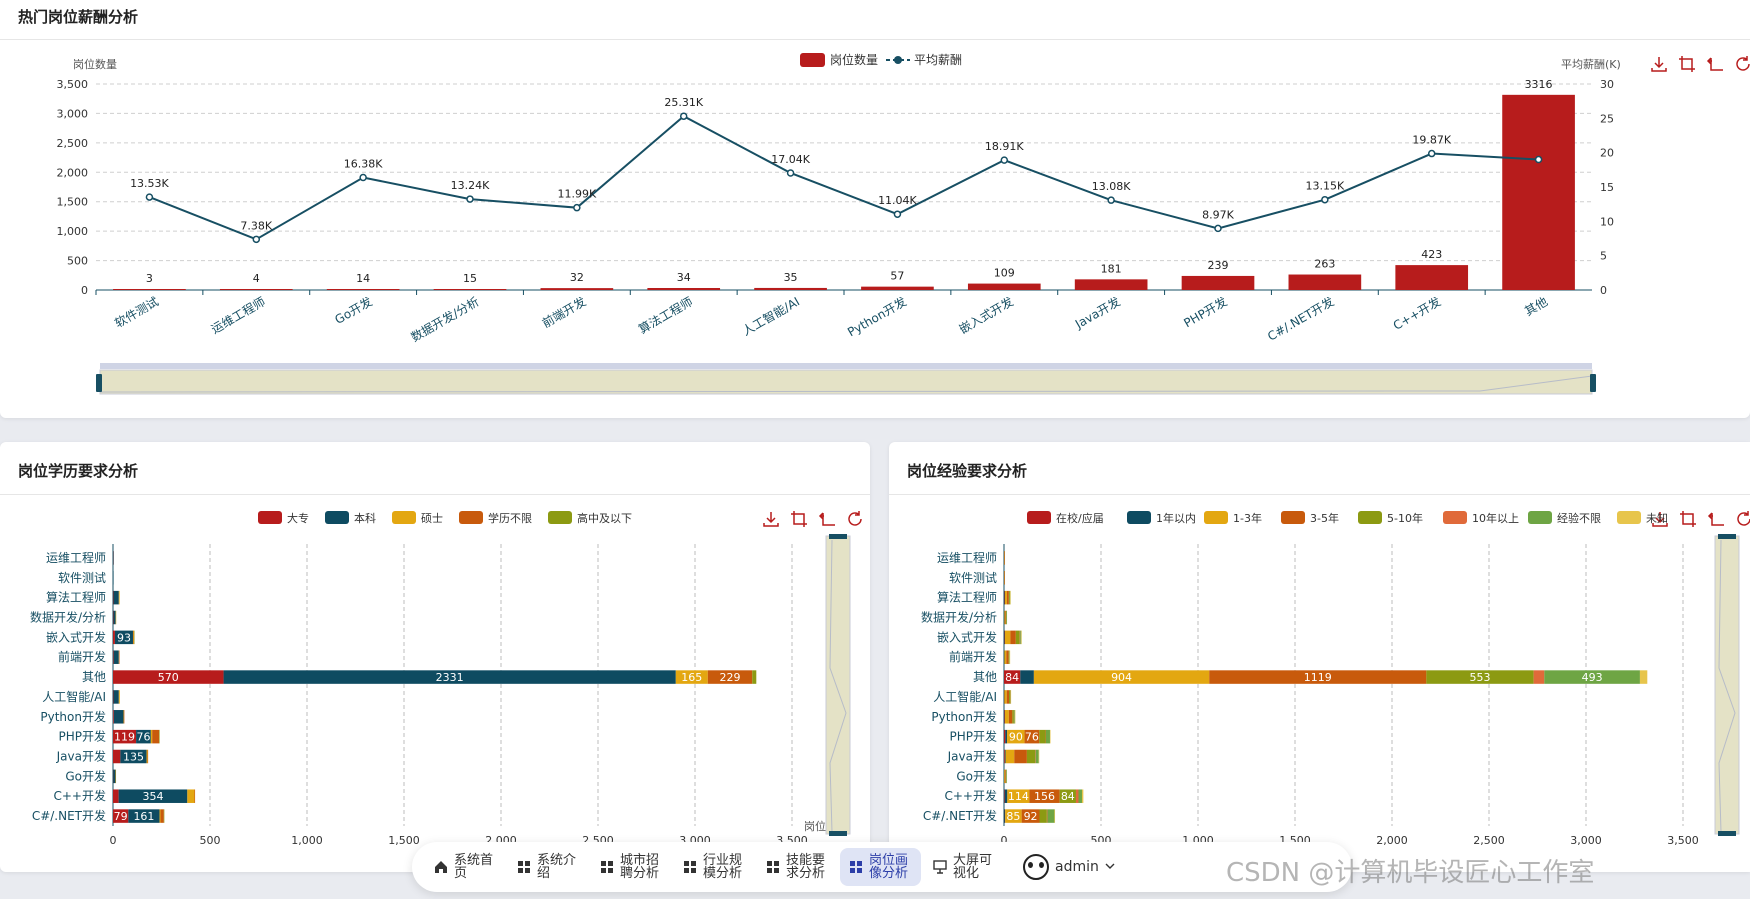  Describe the element at coordinates (1727, 833) in the screenshot. I see `zoom-handle-bottom` at that location.